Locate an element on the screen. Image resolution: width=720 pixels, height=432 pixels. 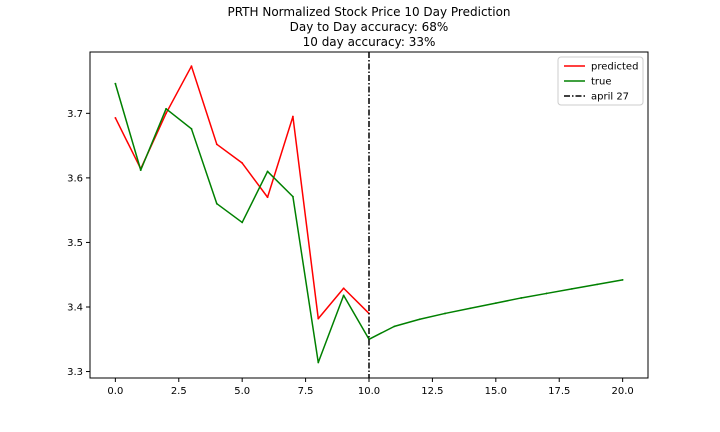
x-tick-label: 12.5 is located at coordinates (432, 391).